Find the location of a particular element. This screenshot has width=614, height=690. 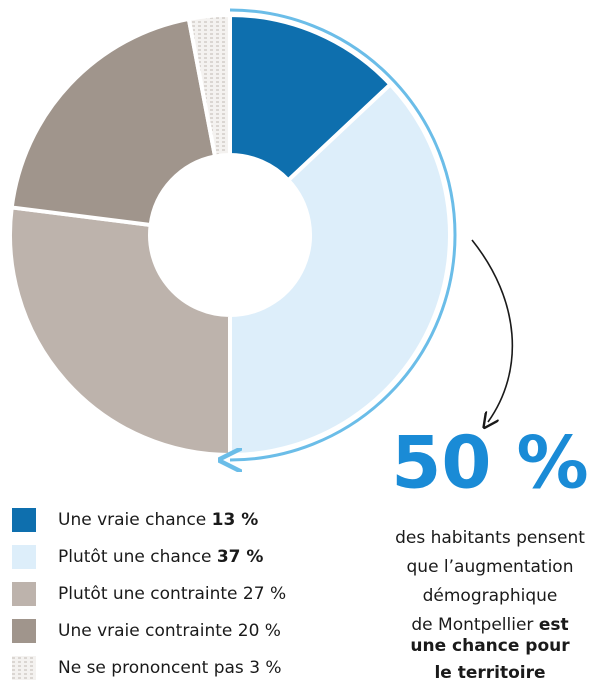

callout-arrow is located at coordinates (492, 330).